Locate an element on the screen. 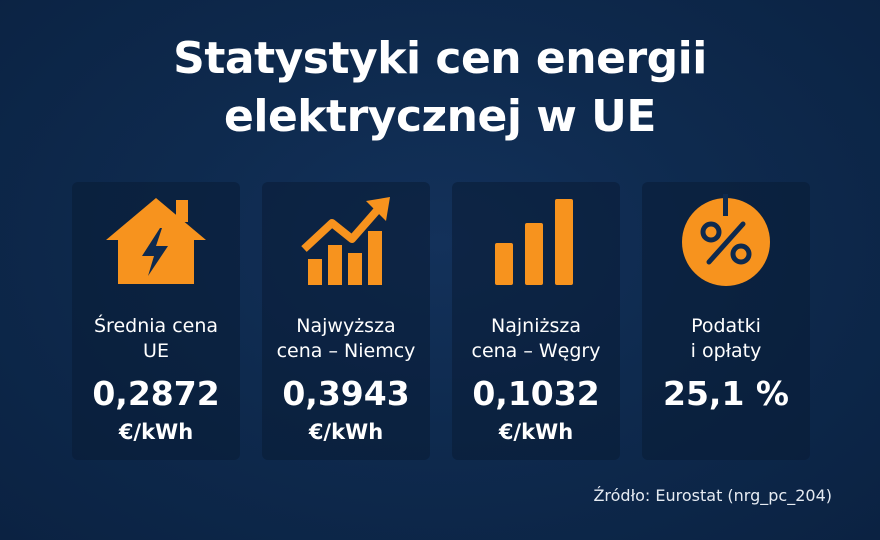 The height and width of the screenshot is (540, 880). card-highest-price: Najwyższa cena – Niemcy 0,3943 €/kWh is located at coordinates (346, 321).